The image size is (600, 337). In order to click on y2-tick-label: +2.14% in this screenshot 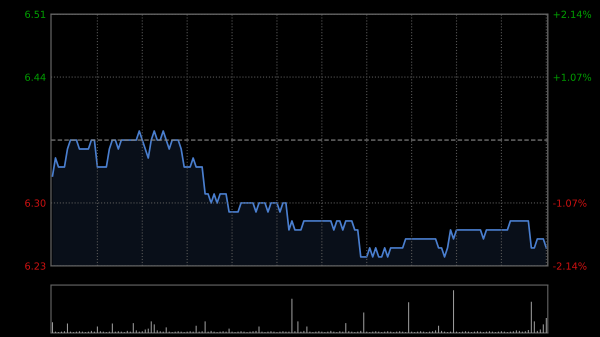, I will do `click(573, 14)`.